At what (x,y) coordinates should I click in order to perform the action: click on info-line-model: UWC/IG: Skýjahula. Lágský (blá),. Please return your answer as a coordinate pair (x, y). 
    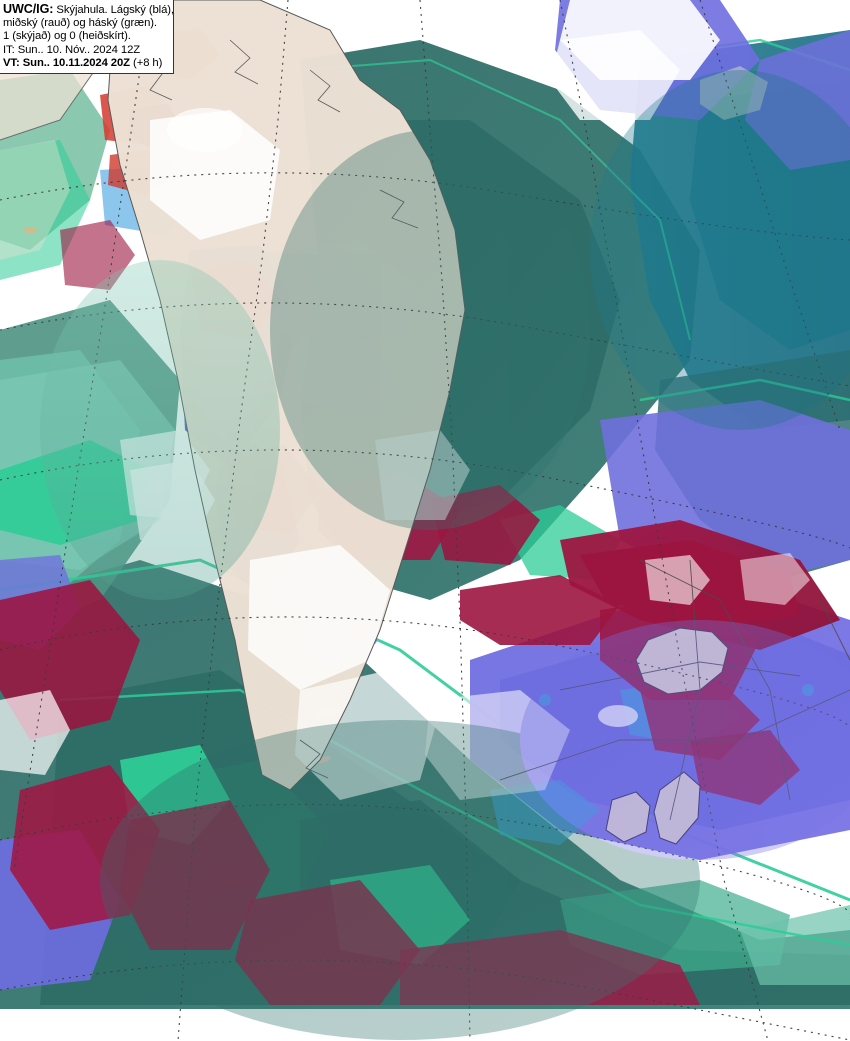
    Looking at the image, I should click on (88, 9).